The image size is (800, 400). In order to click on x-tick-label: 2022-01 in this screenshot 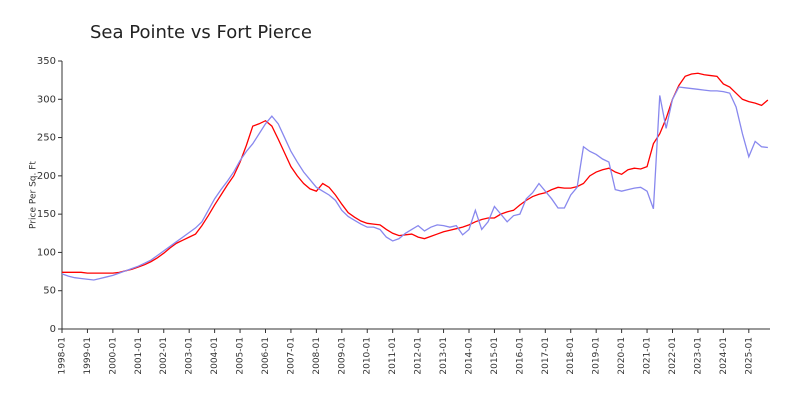, I will do `click(673, 356)`.